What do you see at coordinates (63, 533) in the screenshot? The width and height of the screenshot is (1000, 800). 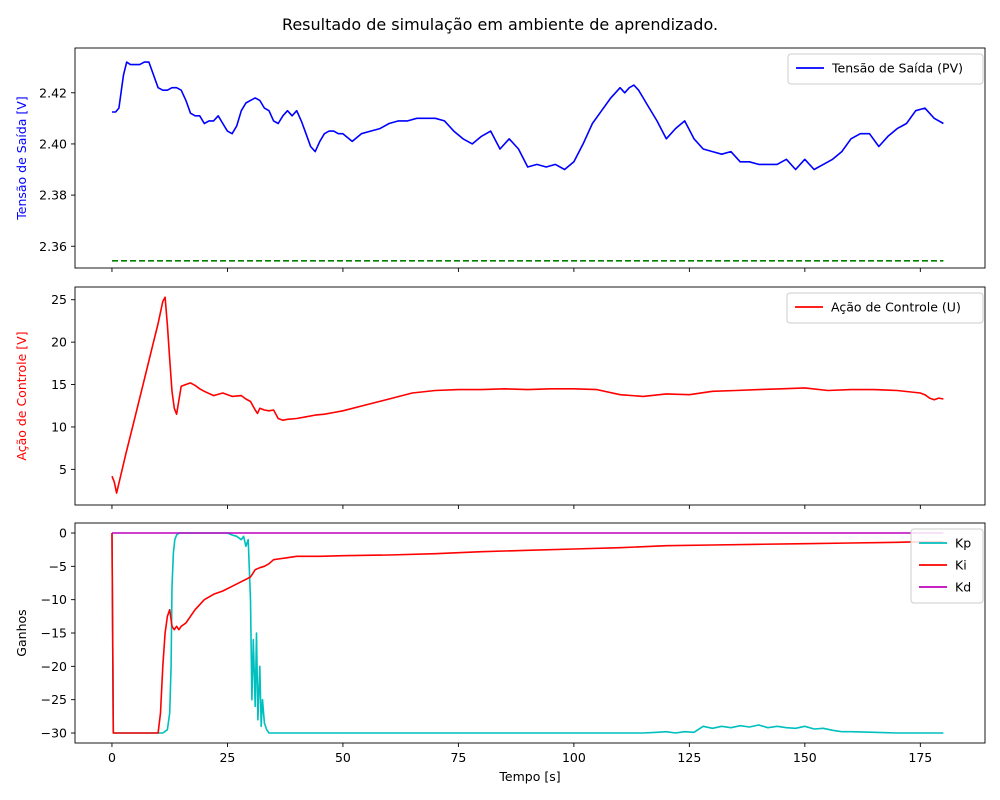 I see `y-tick-label: 0` at bounding box center [63, 533].